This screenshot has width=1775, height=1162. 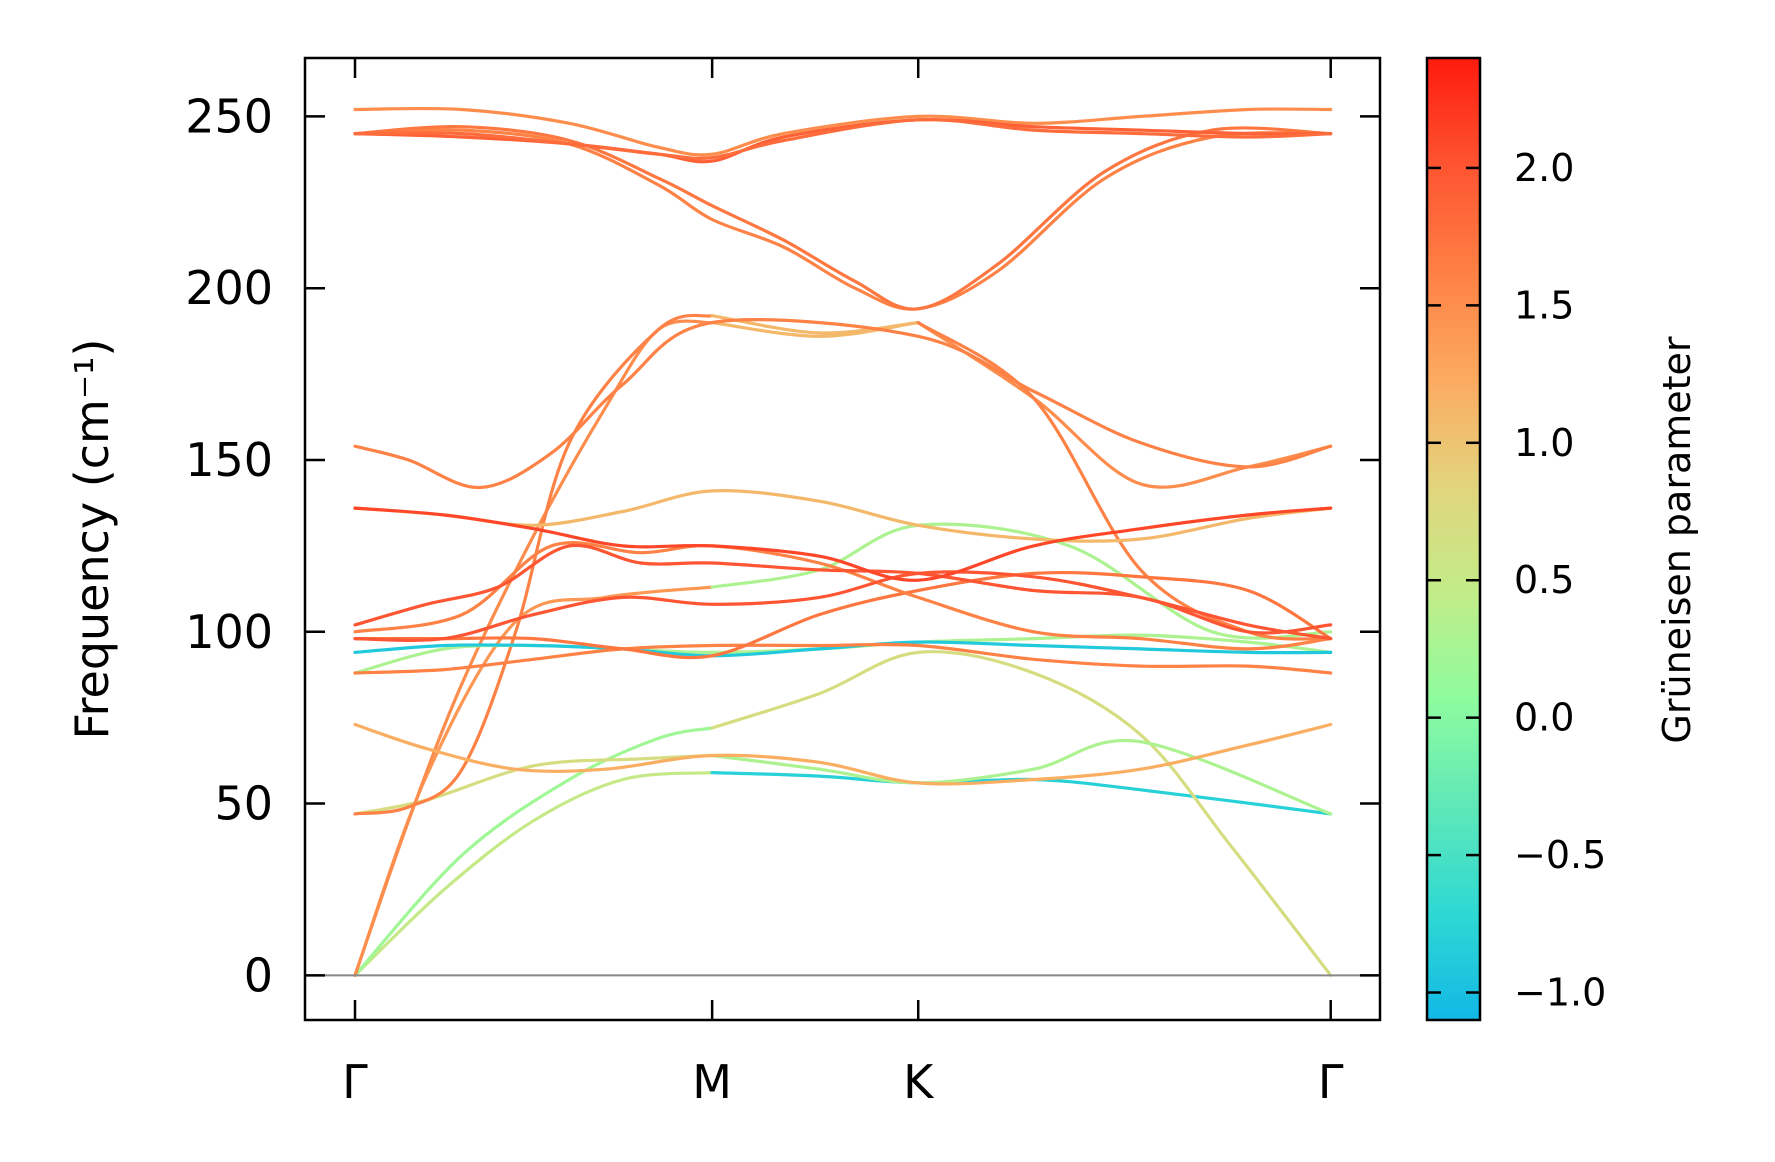 I want to click on colorbar-gradient, so click(x=1453, y=539).